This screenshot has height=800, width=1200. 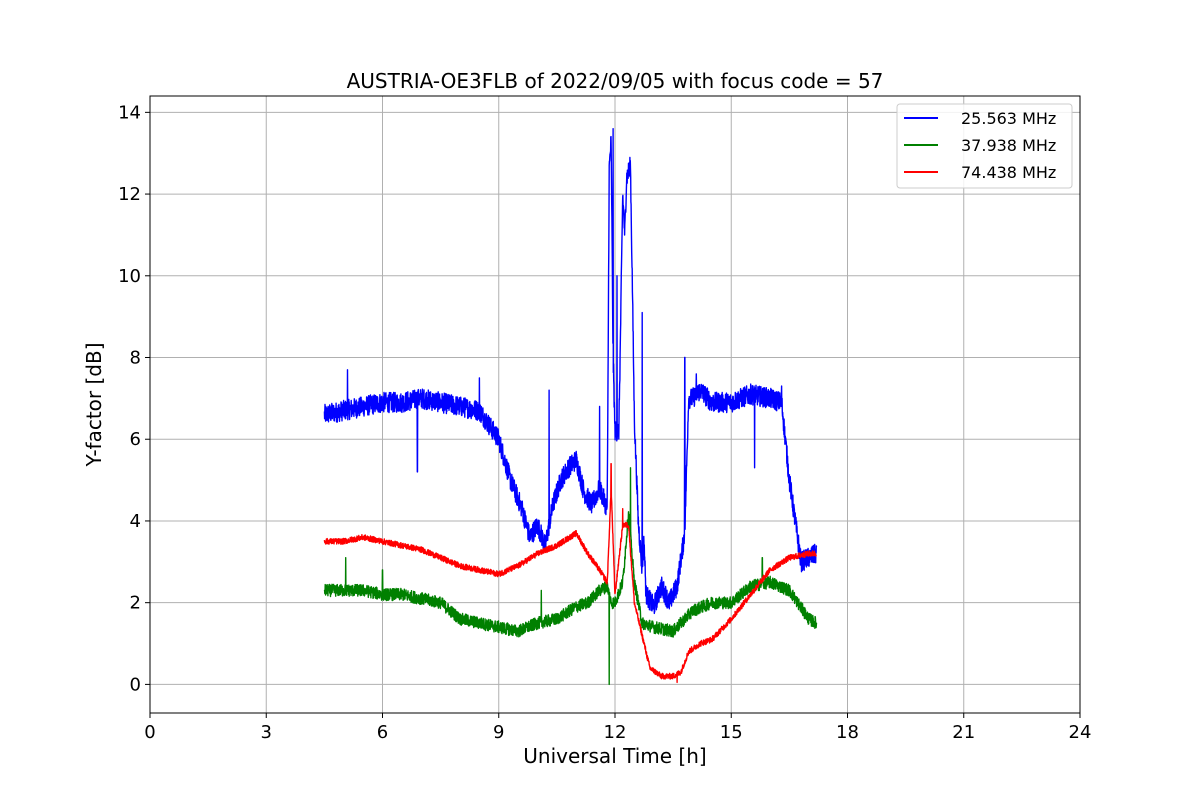 What do you see at coordinates (135, 684) in the screenshot?
I see `y-tick-label: 0` at bounding box center [135, 684].